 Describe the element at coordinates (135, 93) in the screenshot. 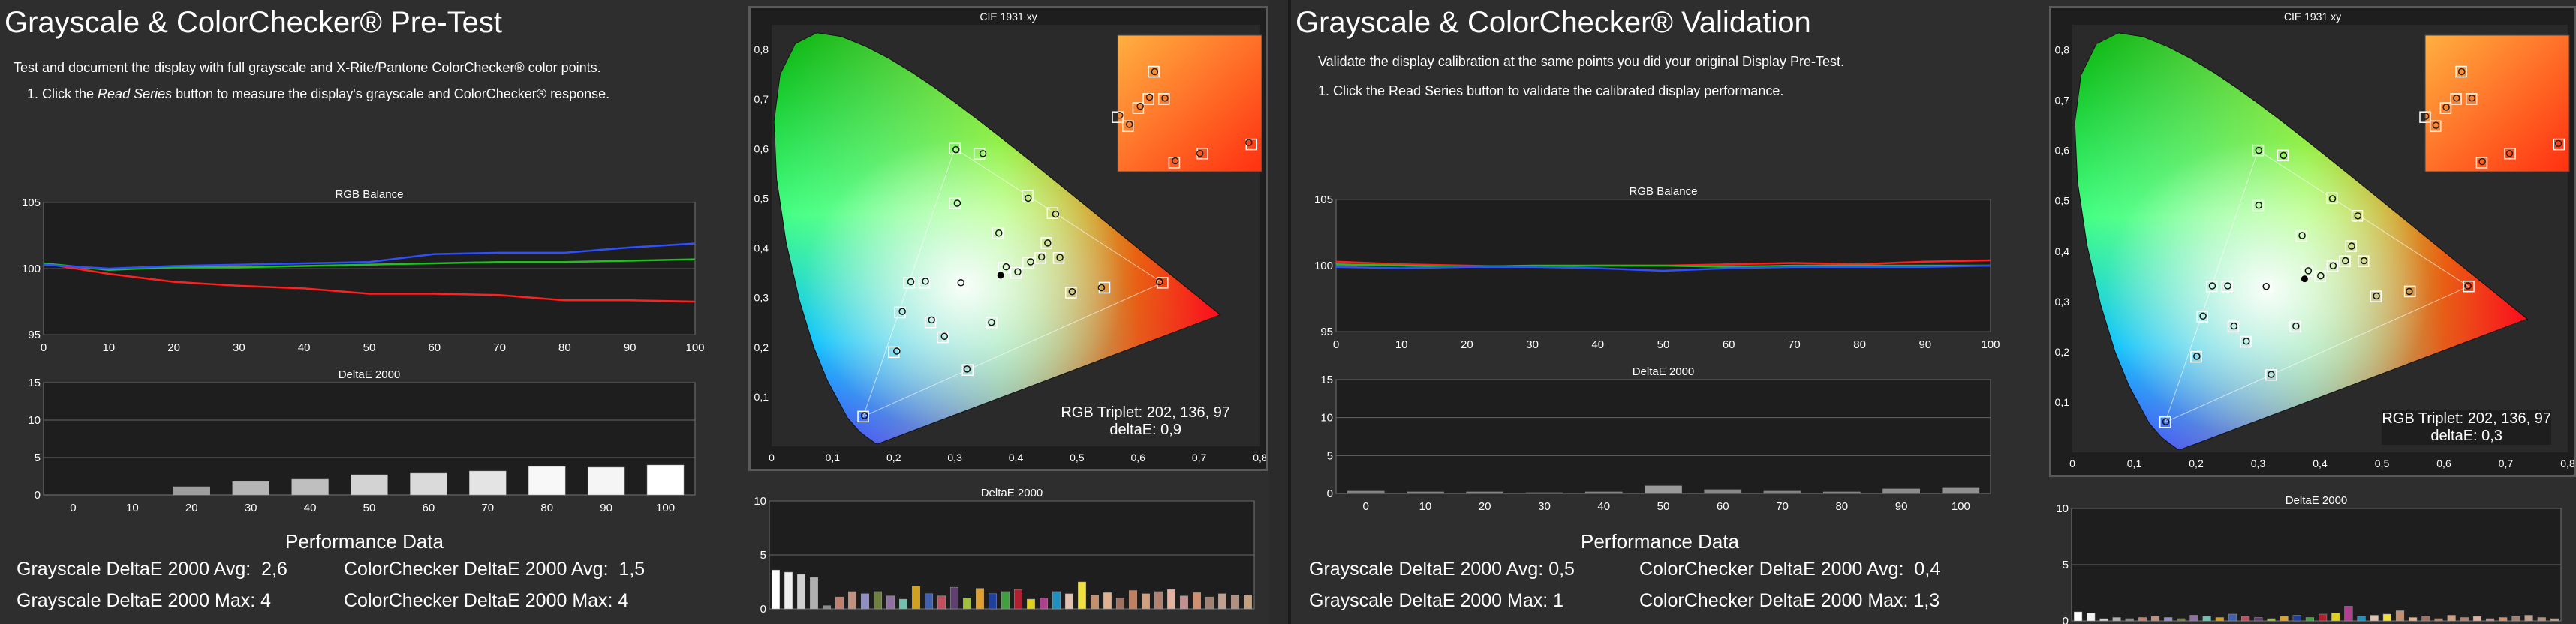

I see `read-series-button-label: Read Series` at that location.